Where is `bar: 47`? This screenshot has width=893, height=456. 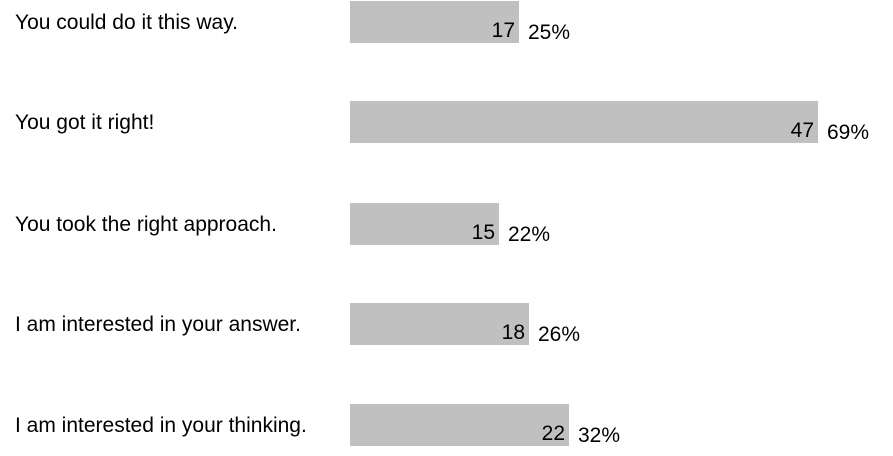 bar: 47 is located at coordinates (584, 122).